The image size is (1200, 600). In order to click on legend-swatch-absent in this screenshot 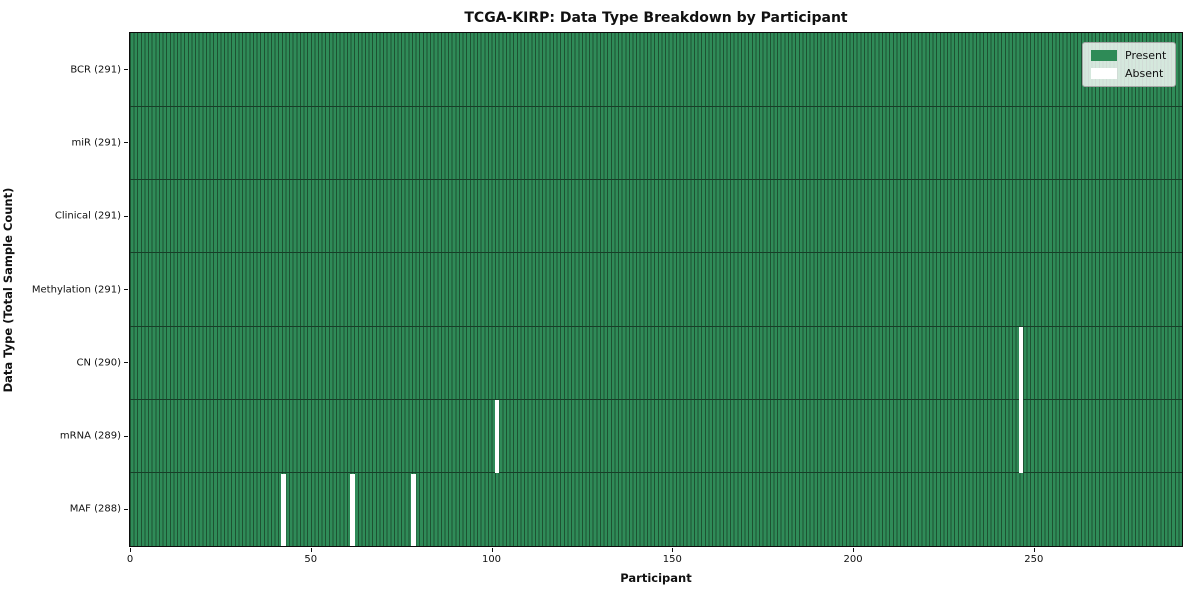, I will do `click(1104, 73)`.